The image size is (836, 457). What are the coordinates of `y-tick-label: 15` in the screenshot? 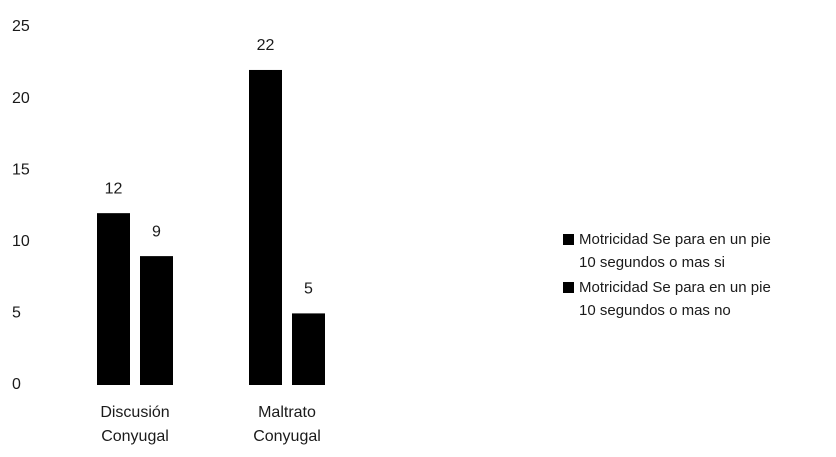 It's located at (21, 169).